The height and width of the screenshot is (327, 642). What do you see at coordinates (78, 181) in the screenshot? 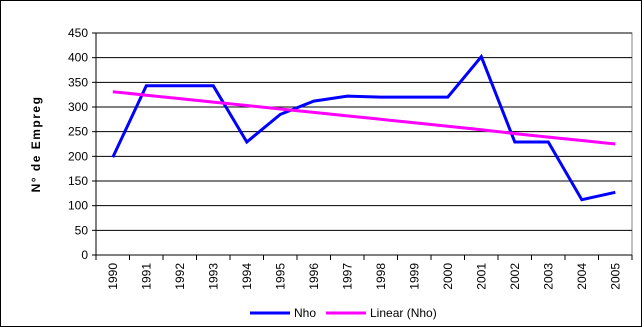
I see `y-tick-label: 150` at bounding box center [78, 181].